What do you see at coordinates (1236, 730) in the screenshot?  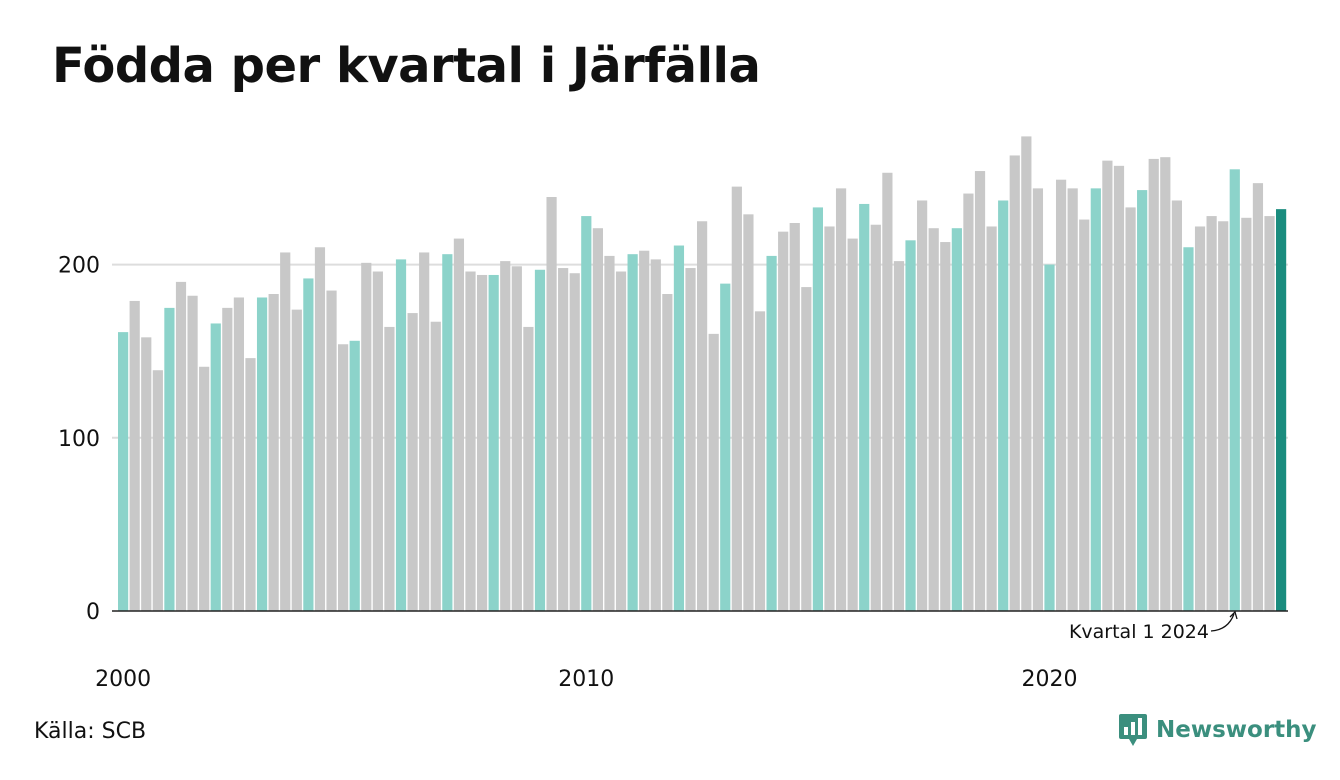 I see `brand-name: Newsworthy` at bounding box center [1236, 730].